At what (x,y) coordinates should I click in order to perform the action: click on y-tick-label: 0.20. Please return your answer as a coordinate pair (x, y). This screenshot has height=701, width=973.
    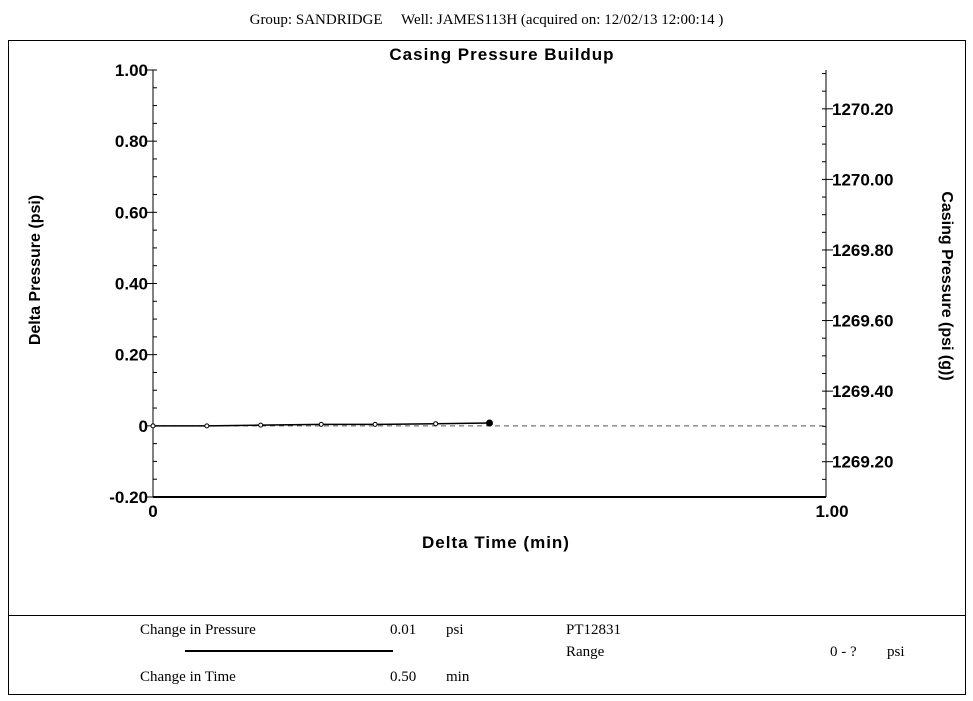
    Looking at the image, I should click on (131, 355).